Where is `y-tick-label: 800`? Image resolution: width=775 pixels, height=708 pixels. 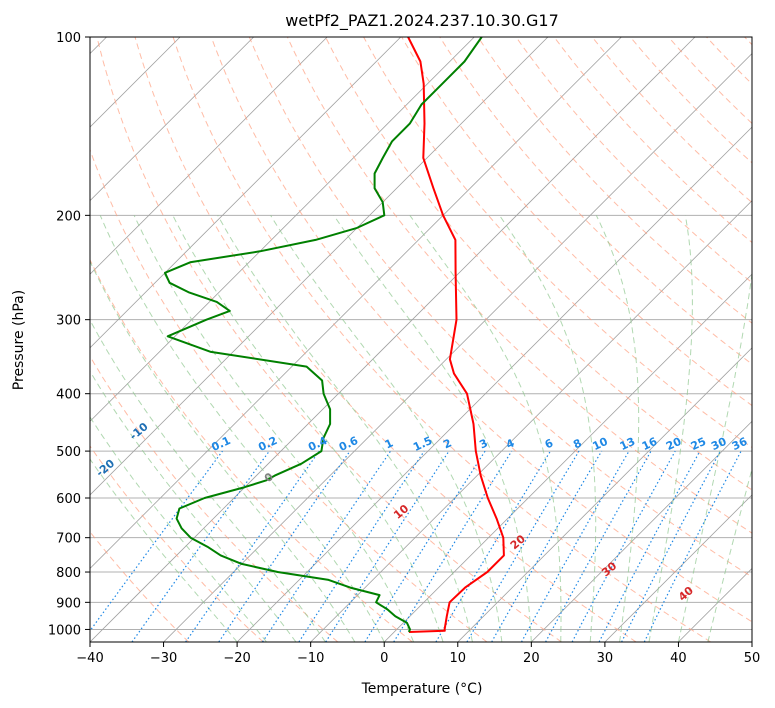 y-tick-label: 800 is located at coordinates (68, 573).